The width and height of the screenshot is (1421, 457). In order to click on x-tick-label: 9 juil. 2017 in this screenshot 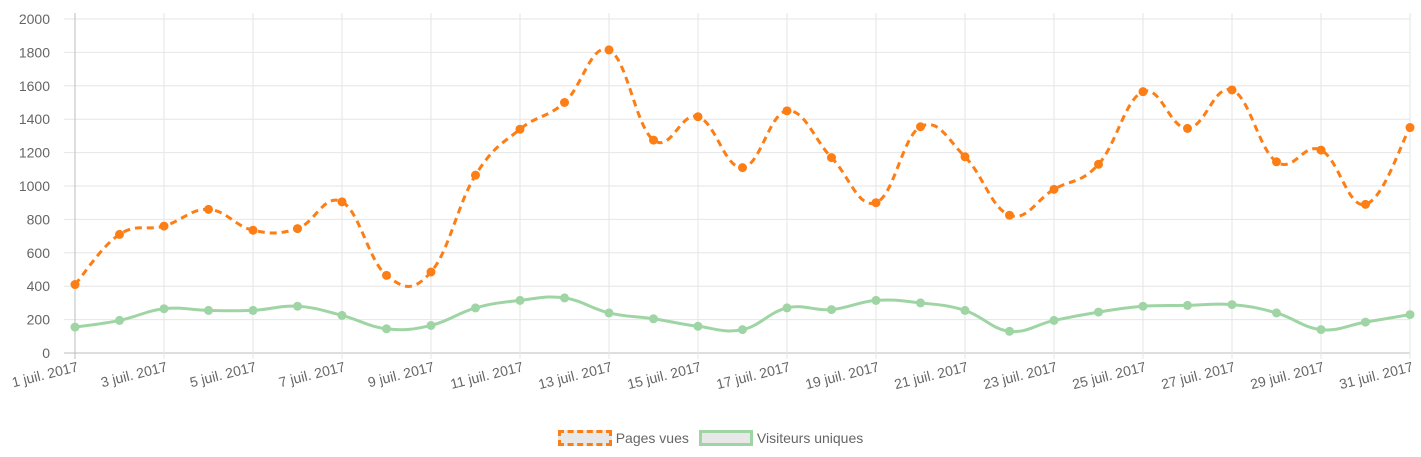, I will do `click(401, 374)`.